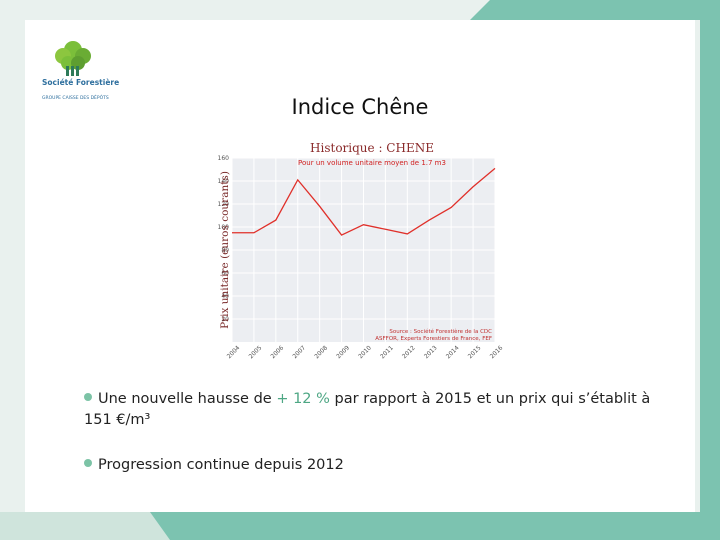 This screenshot has height=540, width=720. What do you see at coordinates (224, 227) in the screenshot?
I see `y-tick-label: 100` at bounding box center [224, 227].